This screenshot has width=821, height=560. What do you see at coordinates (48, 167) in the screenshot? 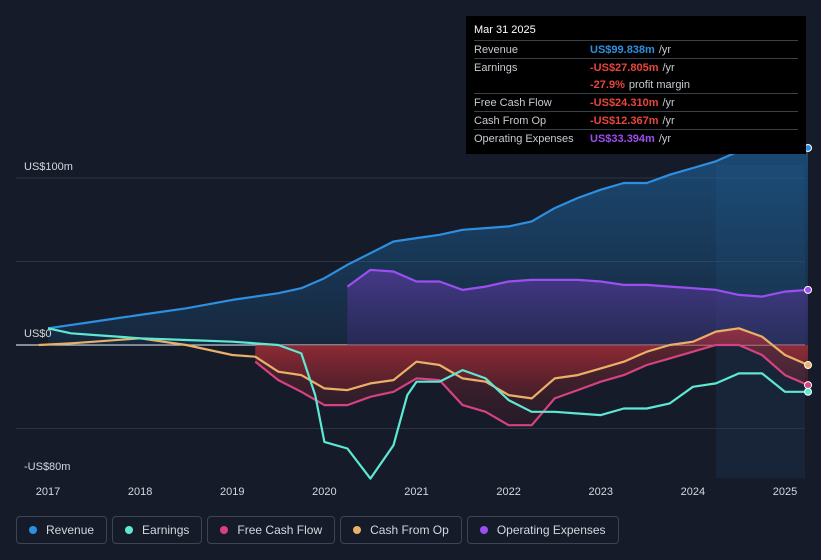
I see `y-tick-label: US$100m` at bounding box center [48, 167].